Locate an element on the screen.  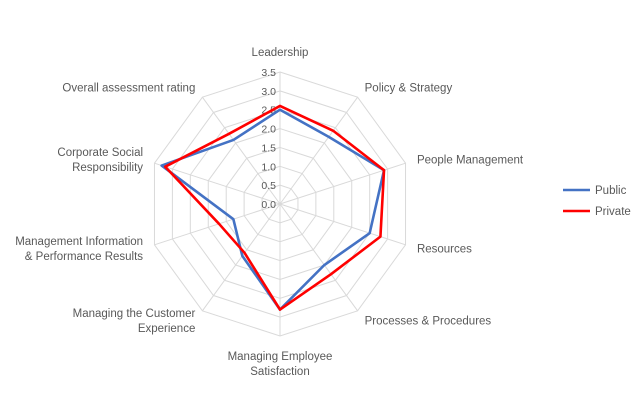
tick-label: 0.5 is located at coordinates (268, 186).